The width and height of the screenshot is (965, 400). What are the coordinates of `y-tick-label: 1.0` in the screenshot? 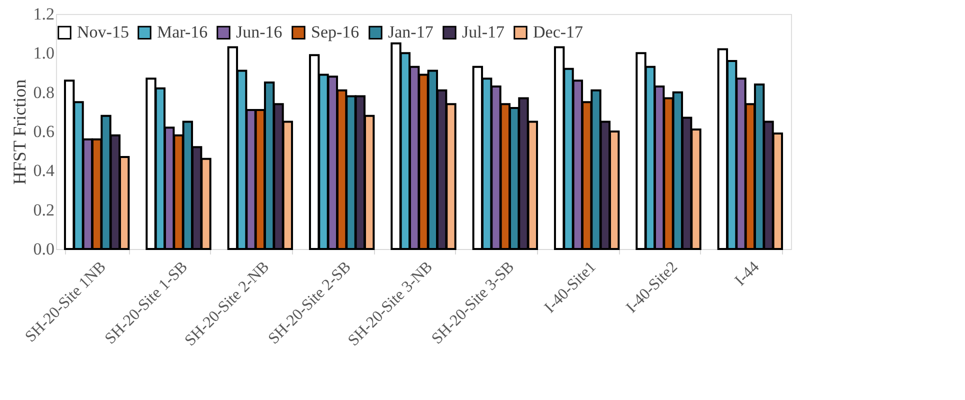 It's located at (43, 53).